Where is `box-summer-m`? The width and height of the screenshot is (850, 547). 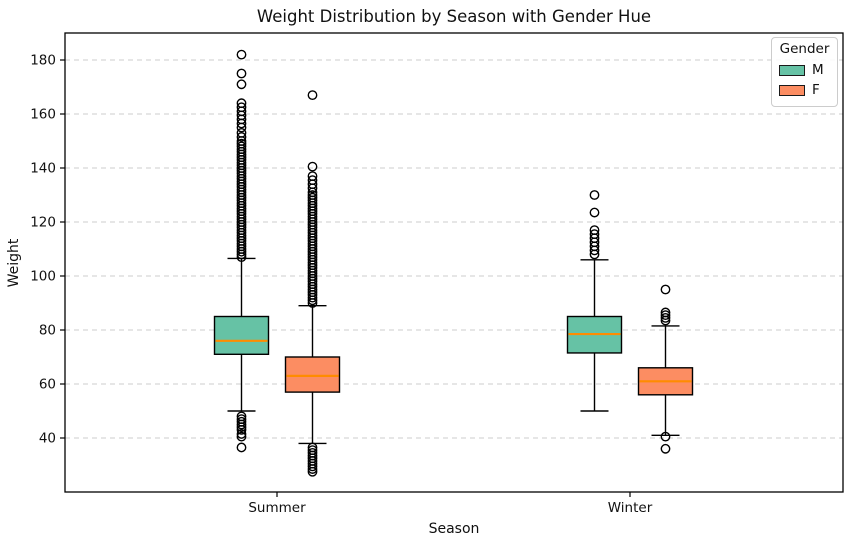
box-summer-m is located at coordinates (241, 251).